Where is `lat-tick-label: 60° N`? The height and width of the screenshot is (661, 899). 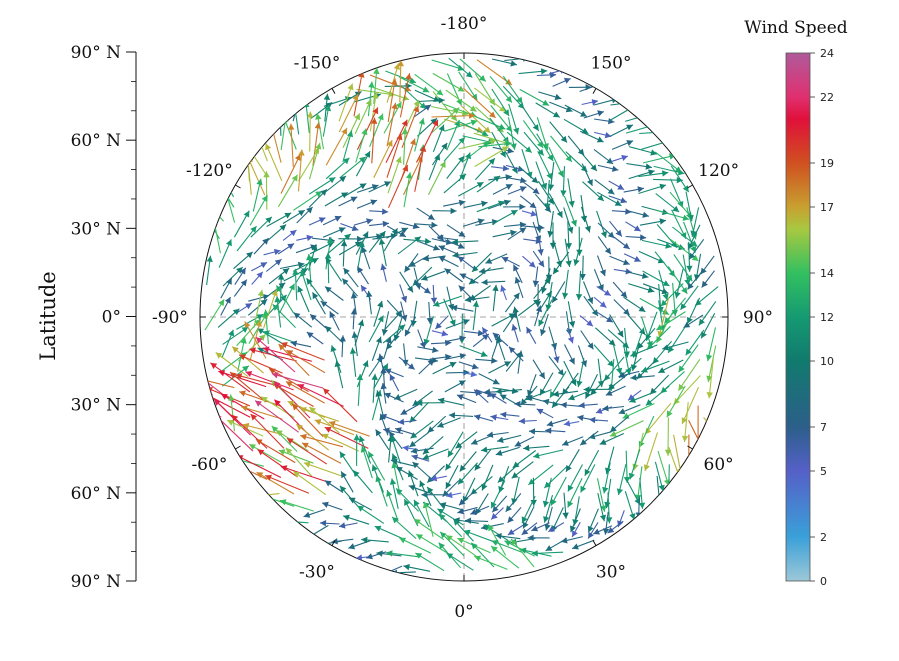
lat-tick-label: 60° N is located at coordinates (96, 494).